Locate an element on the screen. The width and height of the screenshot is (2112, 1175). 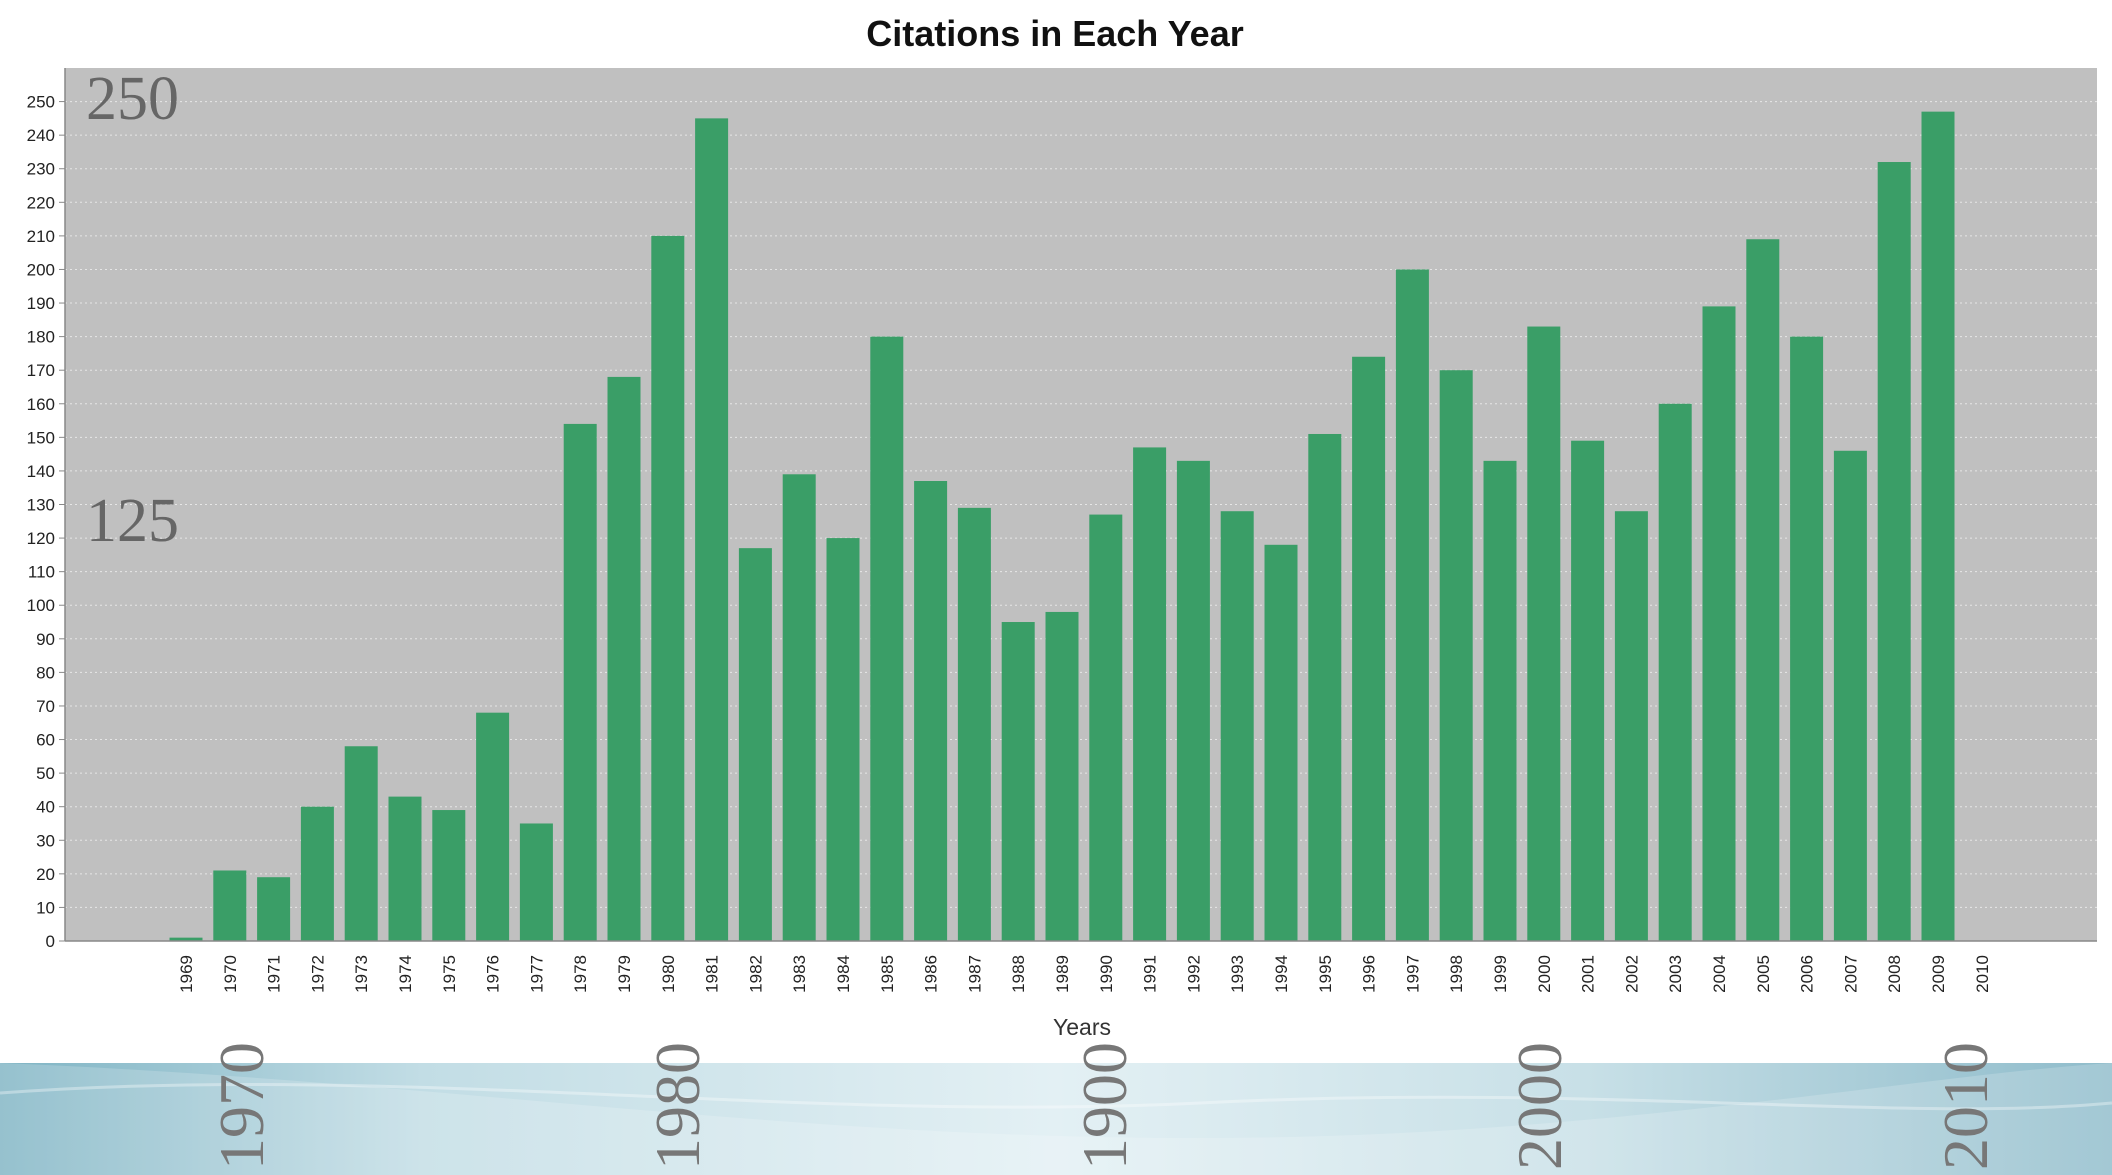
x-tick-label: 1994 is located at coordinates (1281, 974).